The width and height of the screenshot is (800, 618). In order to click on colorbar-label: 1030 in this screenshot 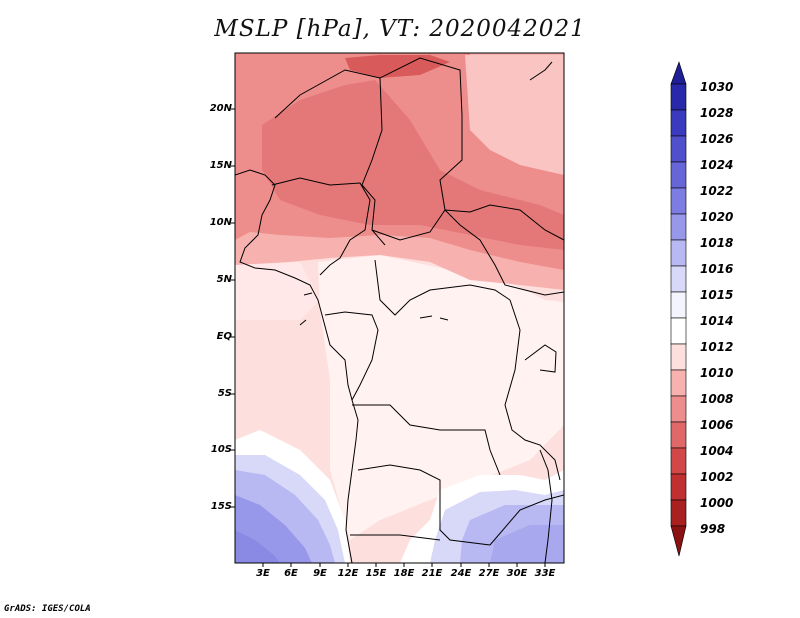, I will do `click(717, 87)`.